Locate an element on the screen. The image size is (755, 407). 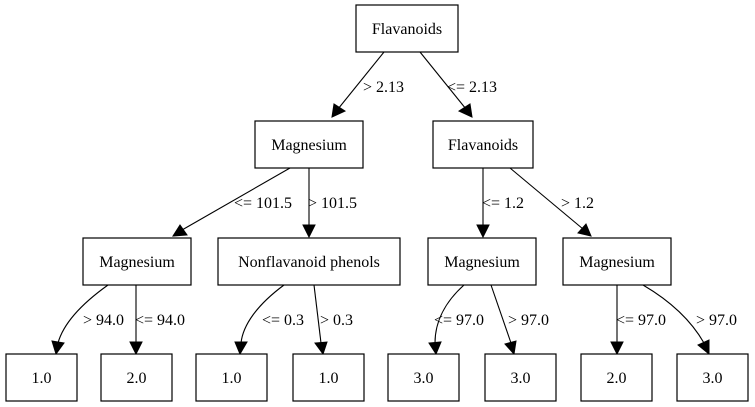
node-leaf-1: 1.0 is located at coordinates (41, 377).